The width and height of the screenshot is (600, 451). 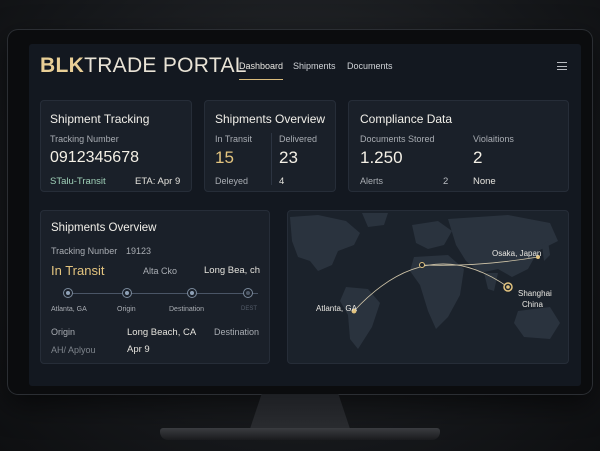 What do you see at coordinates (491, 282) in the screenshot?
I see `india-shape` at bounding box center [491, 282].